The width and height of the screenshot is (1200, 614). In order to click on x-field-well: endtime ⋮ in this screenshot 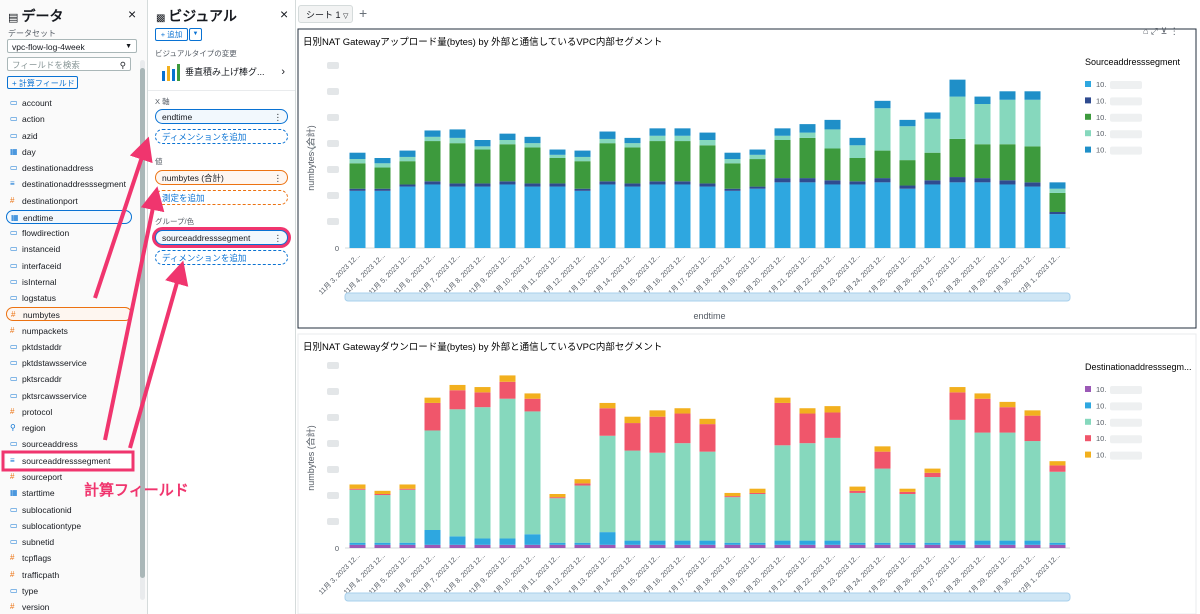, I will do `click(221, 116)`.